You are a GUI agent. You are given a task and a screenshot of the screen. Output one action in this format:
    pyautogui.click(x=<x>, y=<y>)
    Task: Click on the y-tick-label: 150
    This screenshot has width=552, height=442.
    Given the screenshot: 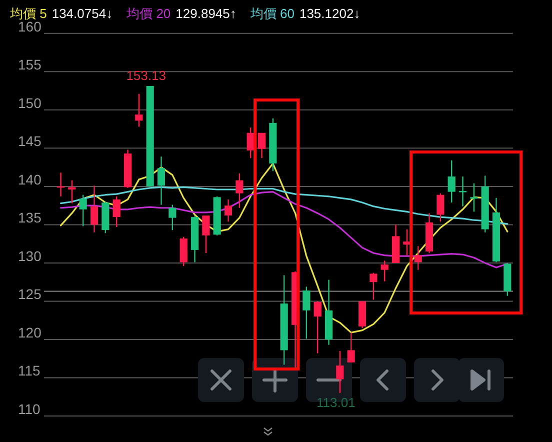 What is the action you would take?
    pyautogui.click(x=30, y=102)
    